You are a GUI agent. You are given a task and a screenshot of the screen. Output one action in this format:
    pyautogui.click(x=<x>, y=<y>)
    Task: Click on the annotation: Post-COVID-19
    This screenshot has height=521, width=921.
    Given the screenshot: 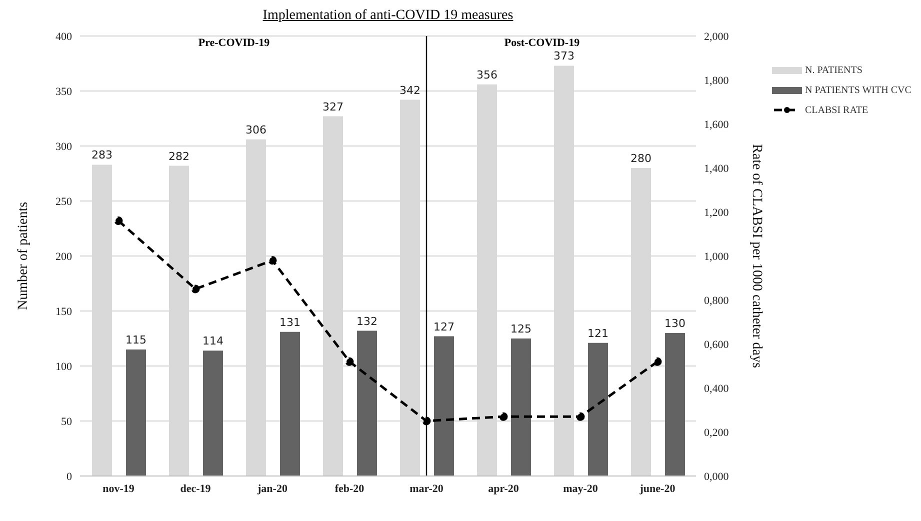 What is the action you would take?
    pyautogui.click(x=542, y=43)
    